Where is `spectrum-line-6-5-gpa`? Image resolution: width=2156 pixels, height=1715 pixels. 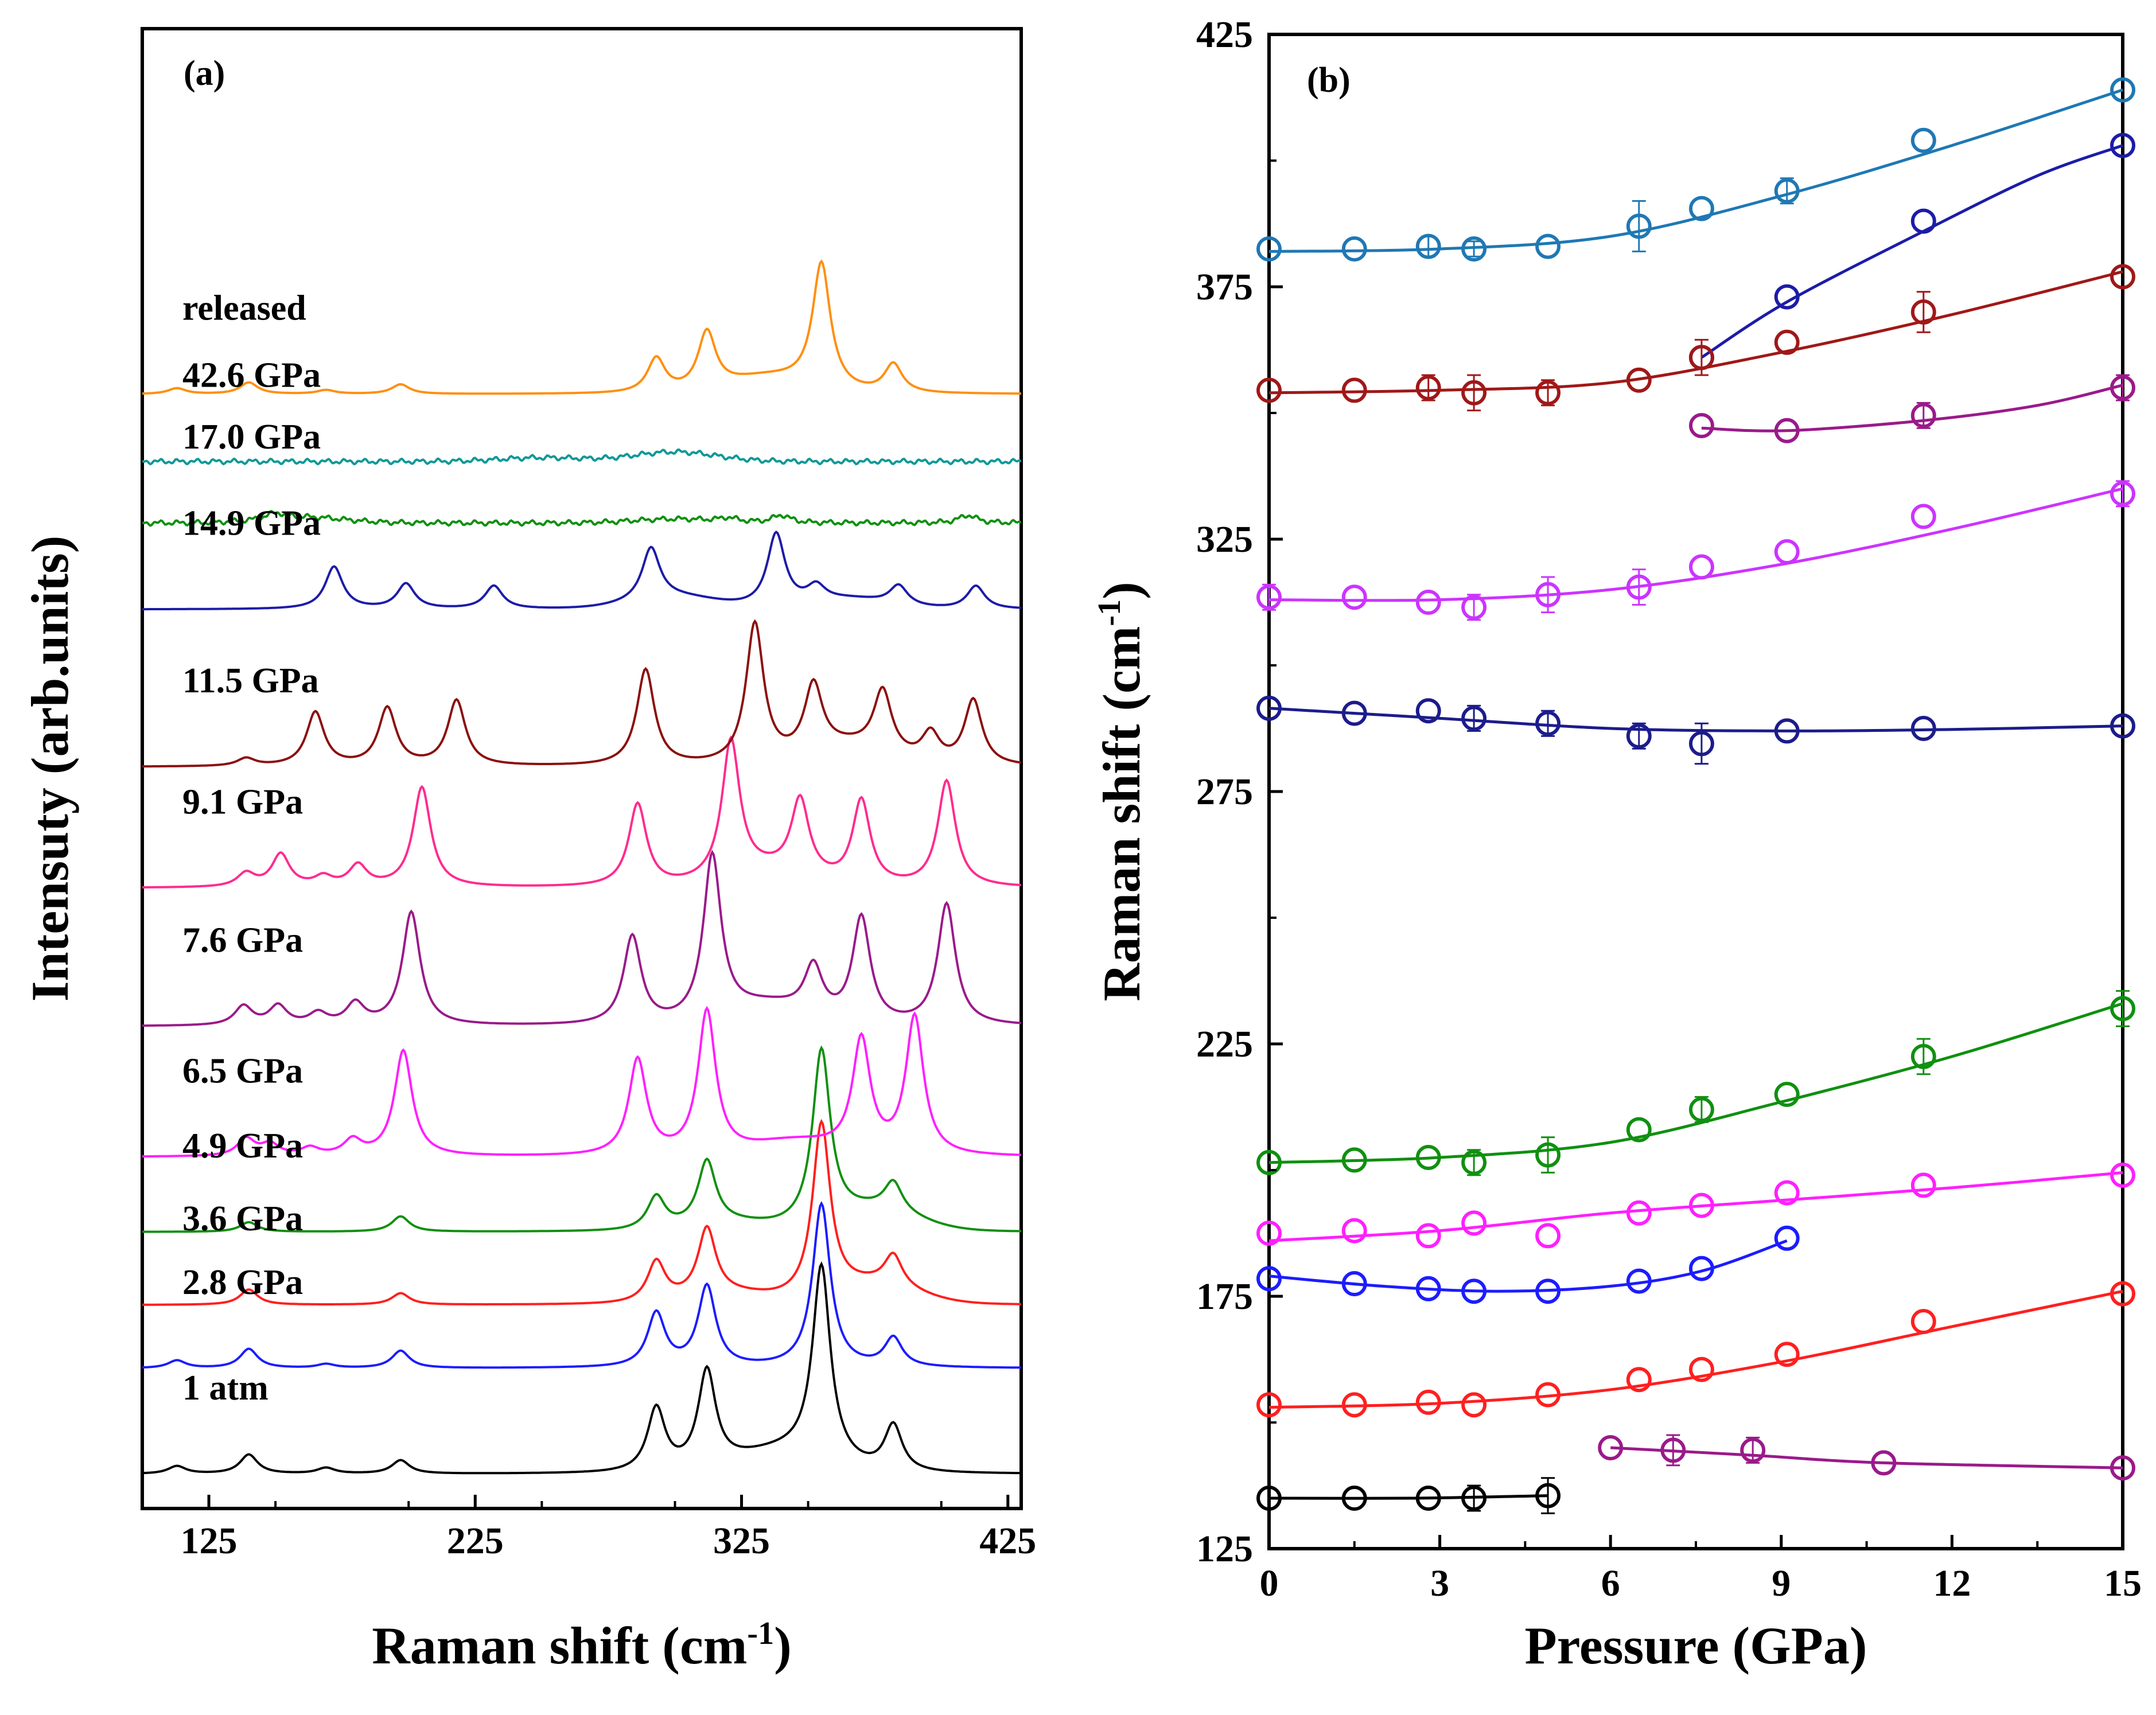
spectrum-line-6-5-gpa is located at coordinates (581, 1081).